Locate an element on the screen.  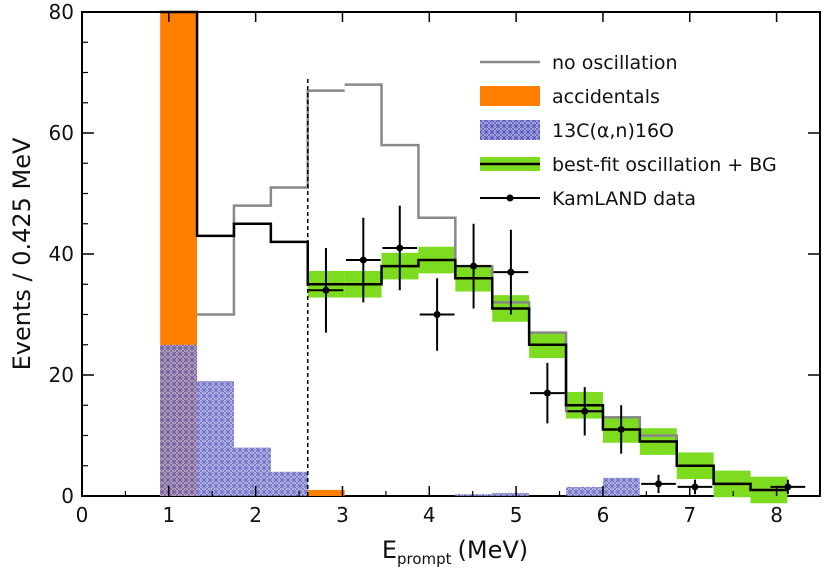
x-tick-label: 8 is located at coordinates (776, 515).